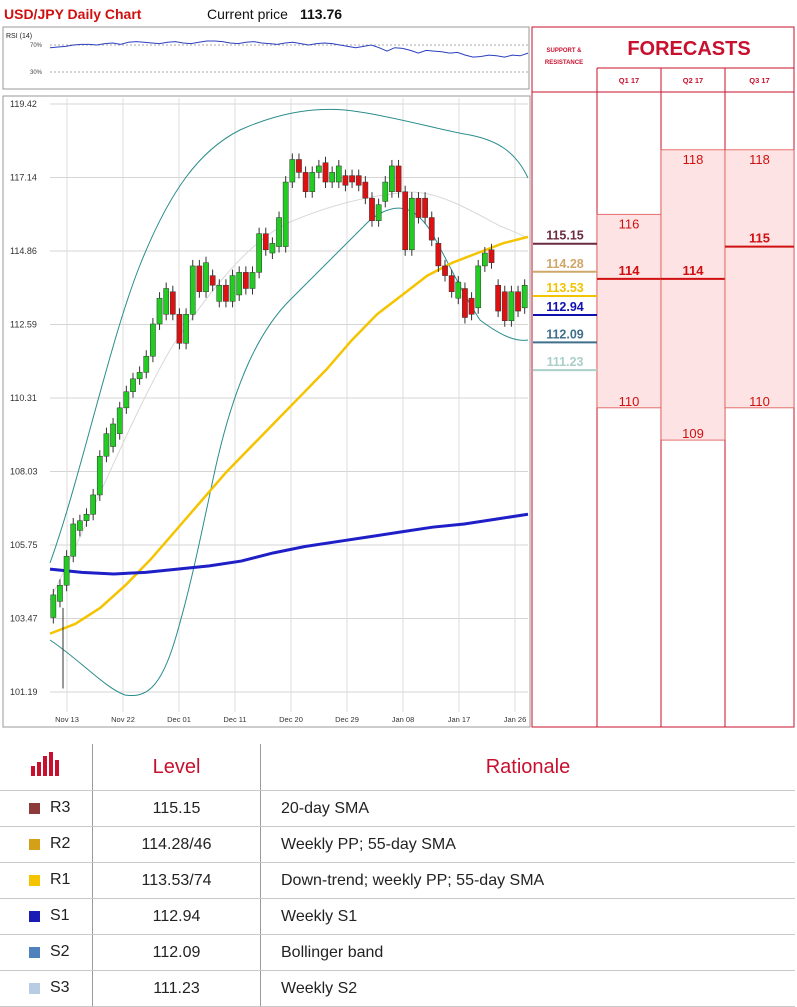  I want to click on forecasts-title: FORECASTS, so click(688, 49).